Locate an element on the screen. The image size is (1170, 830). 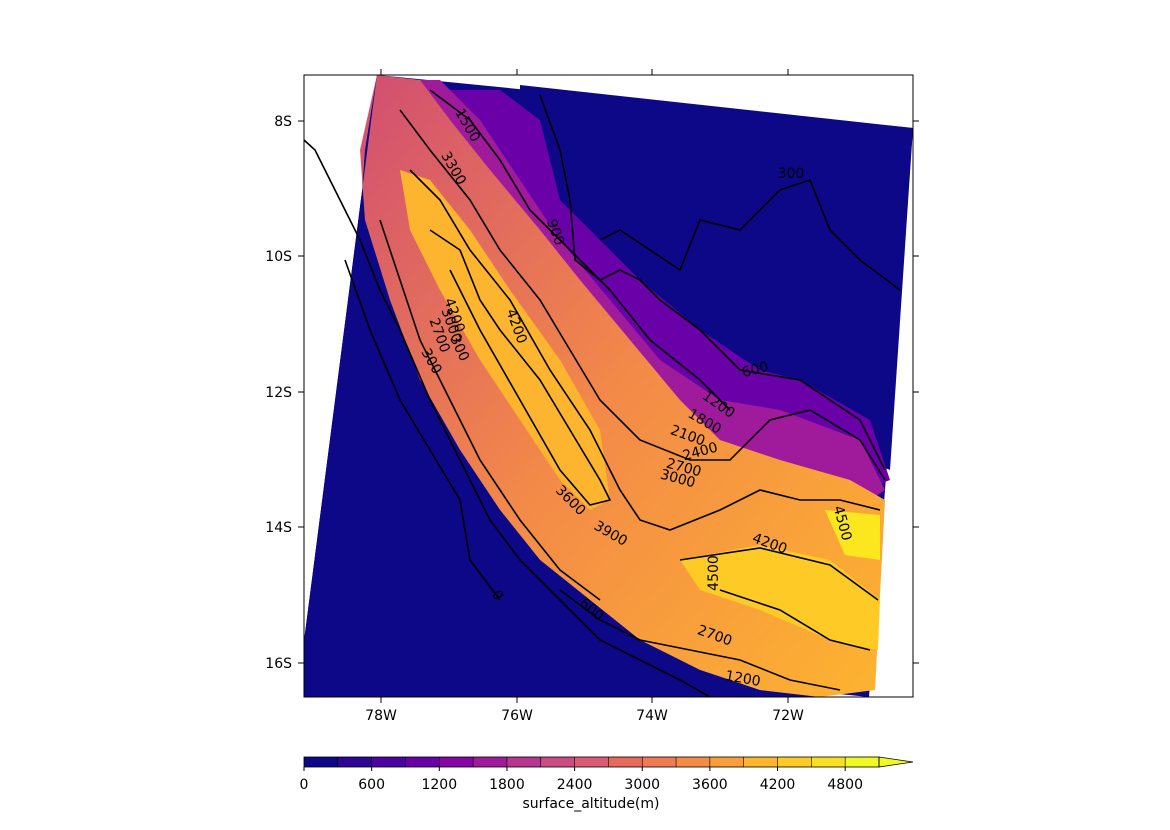
colorbar-label: surface_altitude(m) is located at coordinates (590, 804).